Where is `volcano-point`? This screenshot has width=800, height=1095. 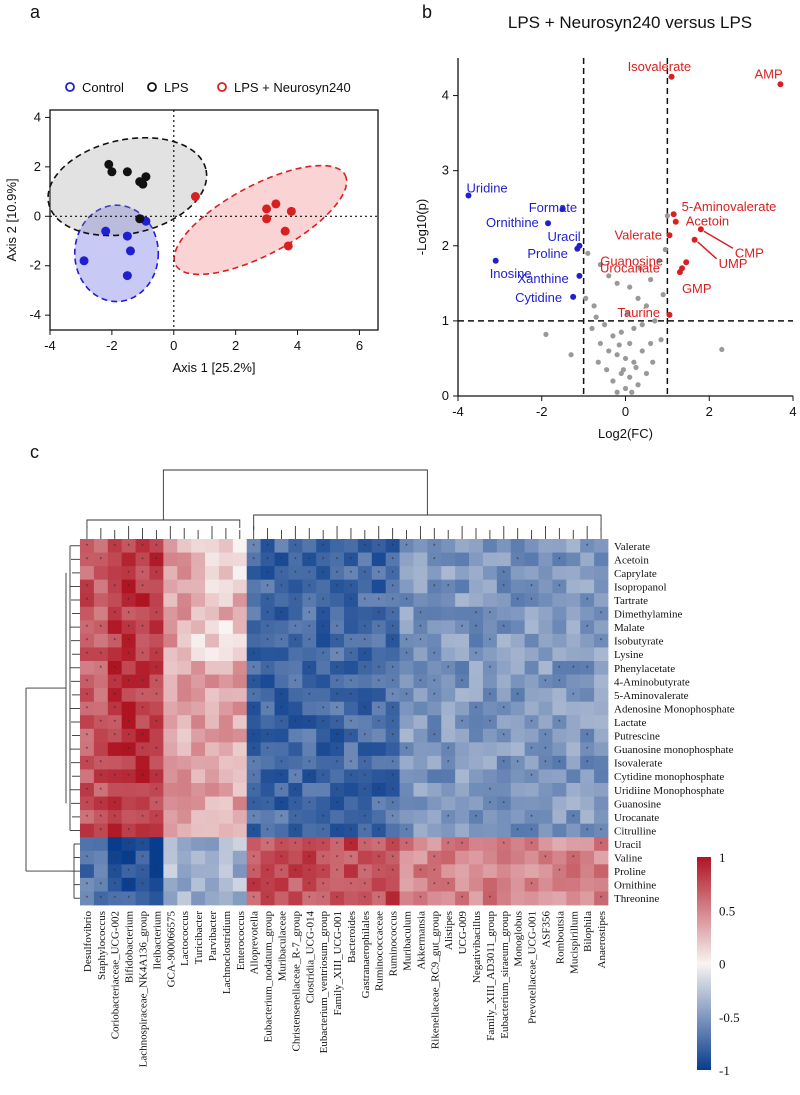 volcano-point is located at coordinates (679, 272).